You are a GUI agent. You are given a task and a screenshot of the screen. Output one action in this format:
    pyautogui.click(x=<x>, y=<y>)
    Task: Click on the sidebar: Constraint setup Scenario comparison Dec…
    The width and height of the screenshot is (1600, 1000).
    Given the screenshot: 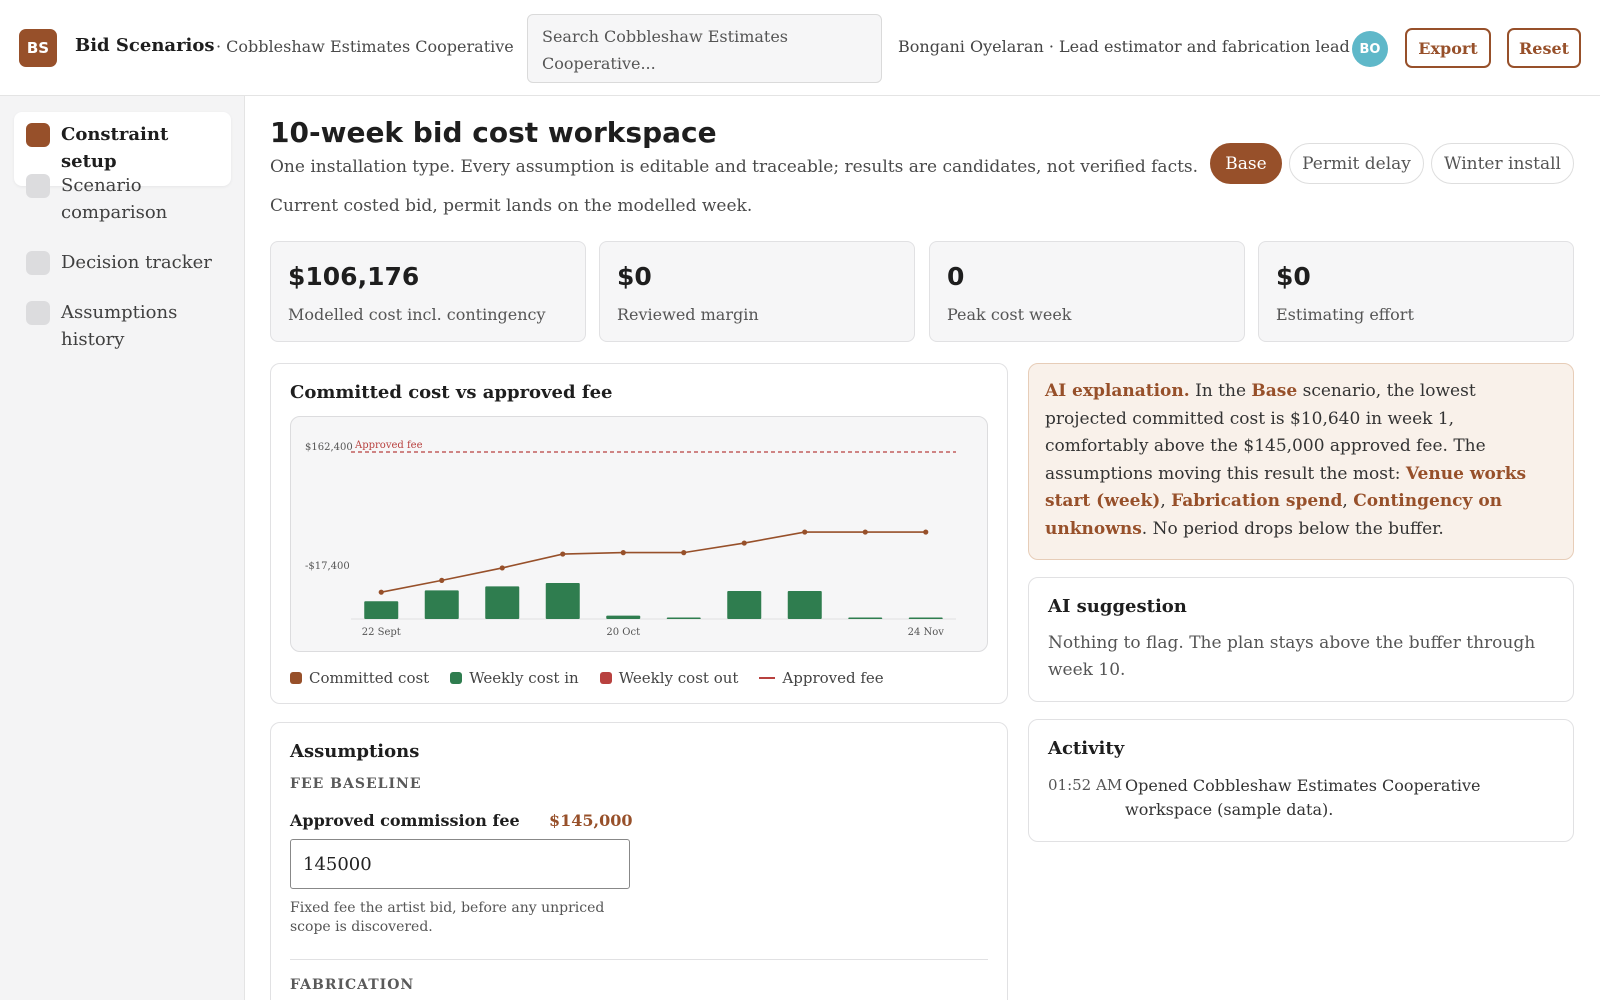 What is the action you would take?
    pyautogui.click(x=122, y=548)
    